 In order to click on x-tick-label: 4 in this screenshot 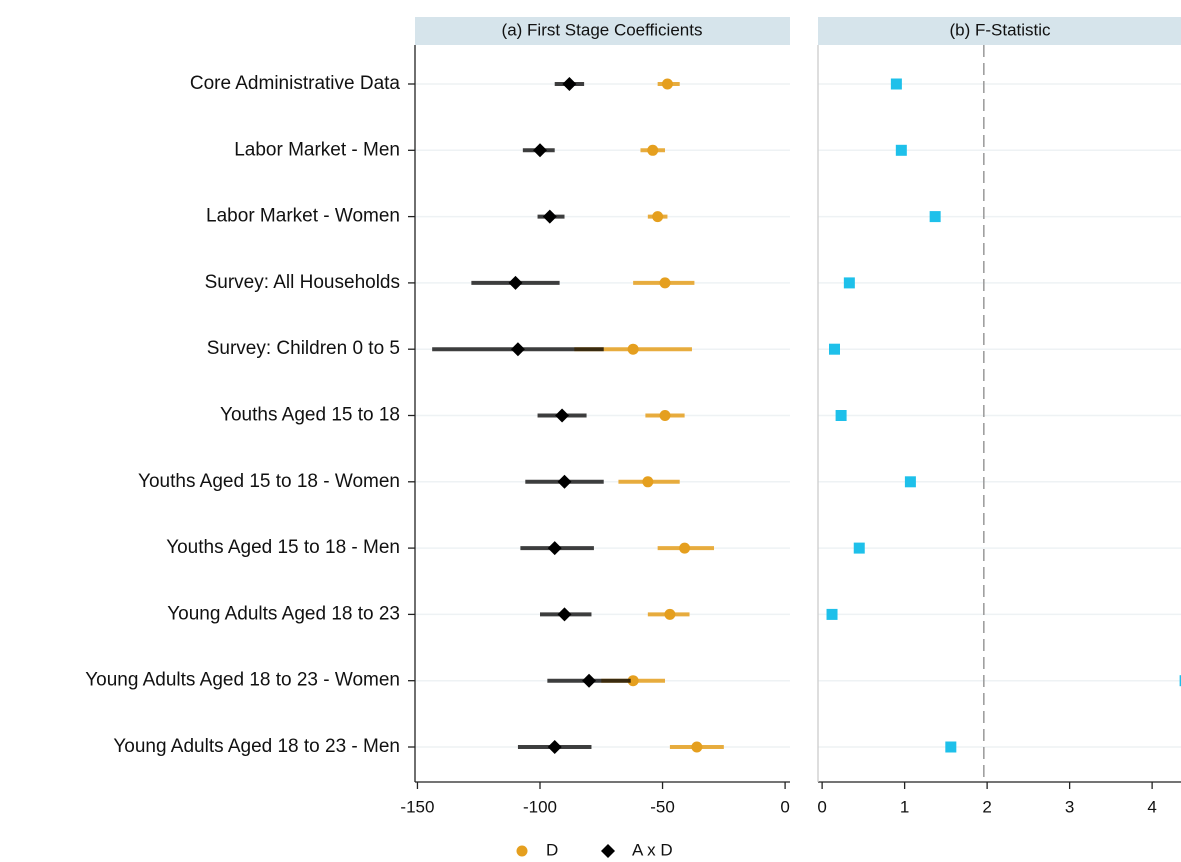, I will do `click(1151, 806)`.